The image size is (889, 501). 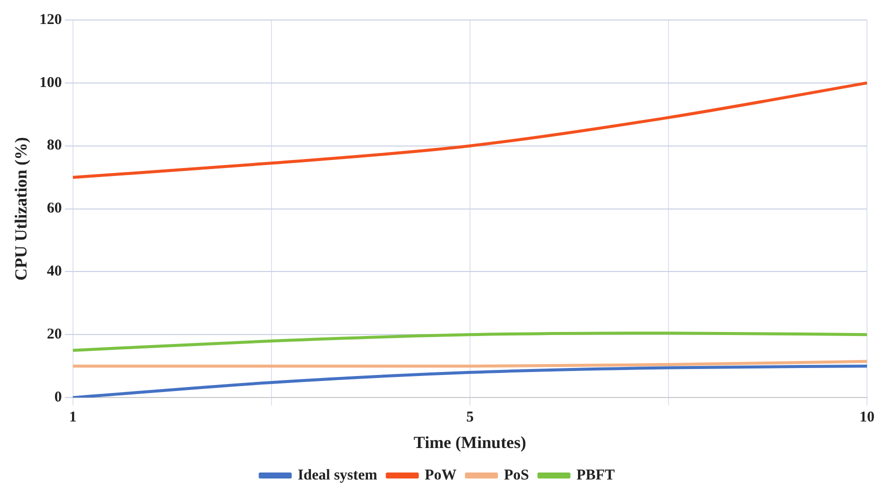 What do you see at coordinates (338, 475) in the screenshot?
I see `legend-label: Ideal system` at bounding box center [338, 475].